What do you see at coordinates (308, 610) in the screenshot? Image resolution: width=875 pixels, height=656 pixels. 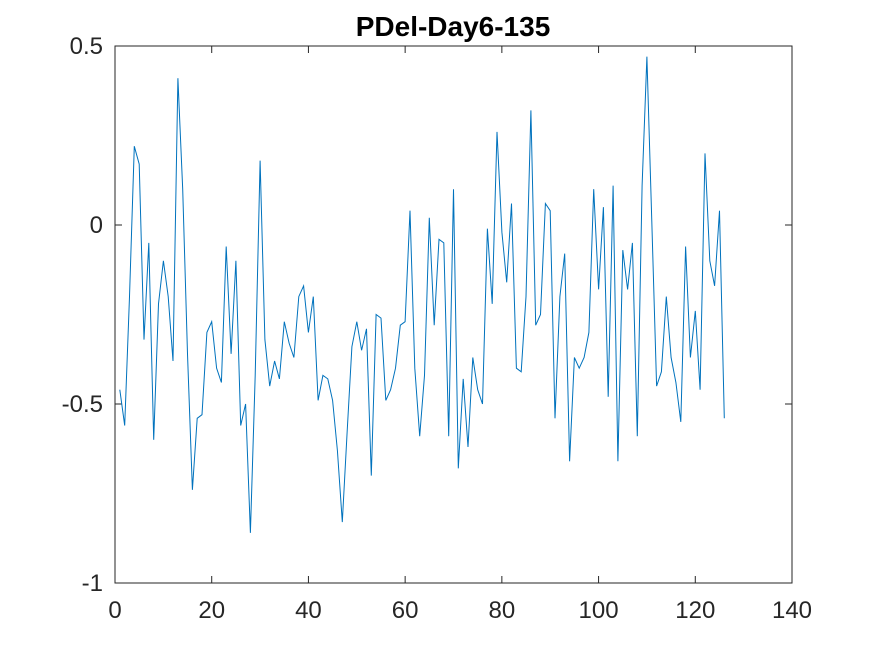 I see `x-tick-label: 40` at bounding box center [308, 610].